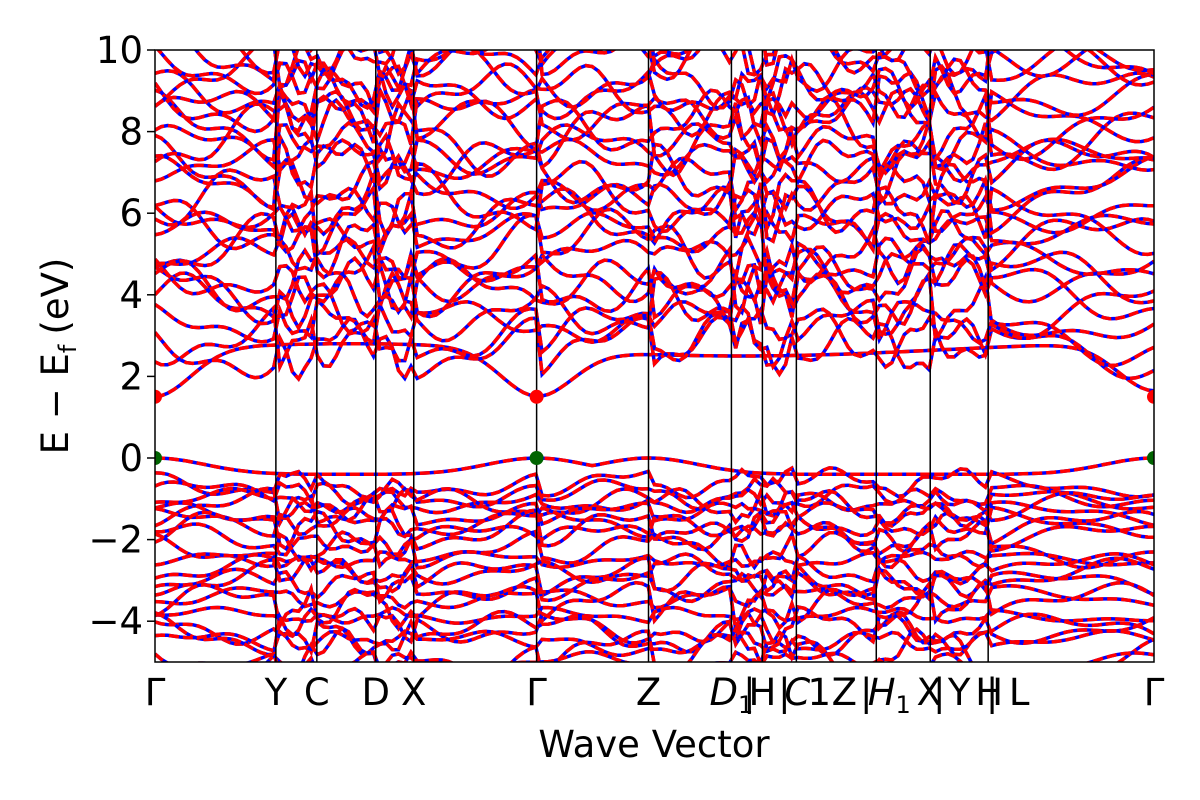 This screenshot has height=800, width=1200. I want to click on y-tick-label: 0, so click(131, 458).